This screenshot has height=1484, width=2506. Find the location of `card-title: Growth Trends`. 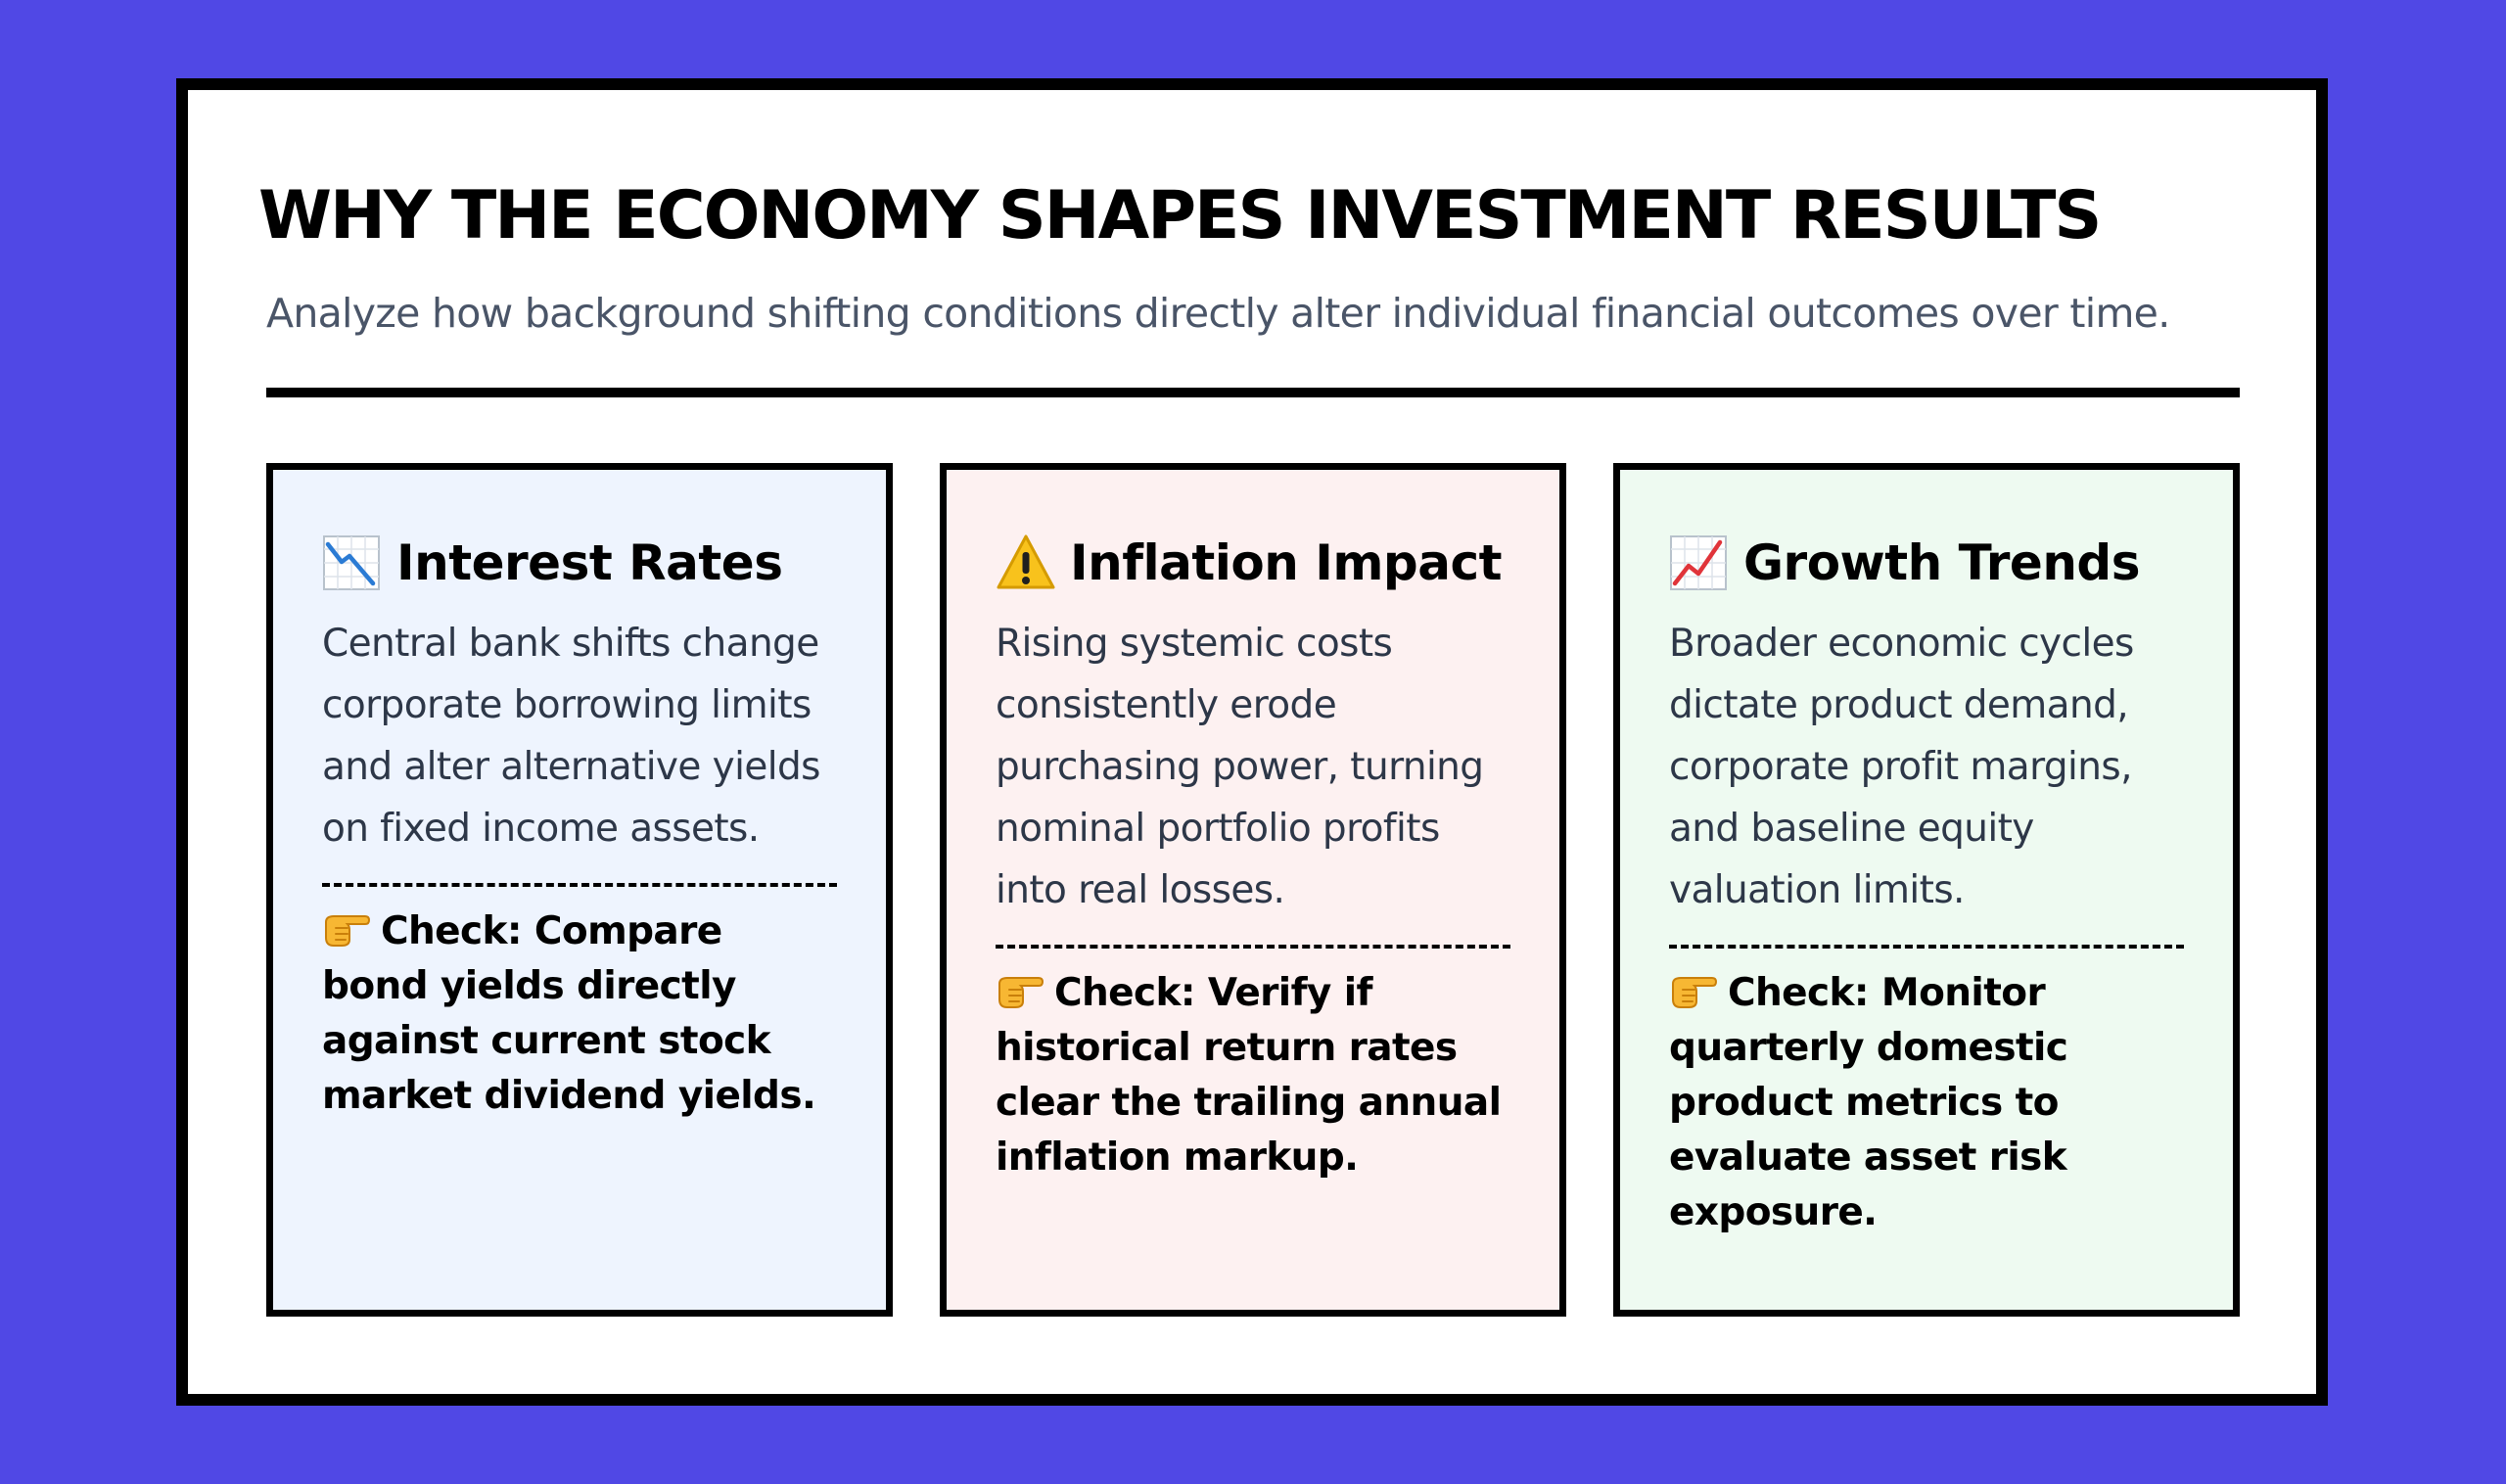

card-title: Growth Trends is located at coordinates (1941, 562).